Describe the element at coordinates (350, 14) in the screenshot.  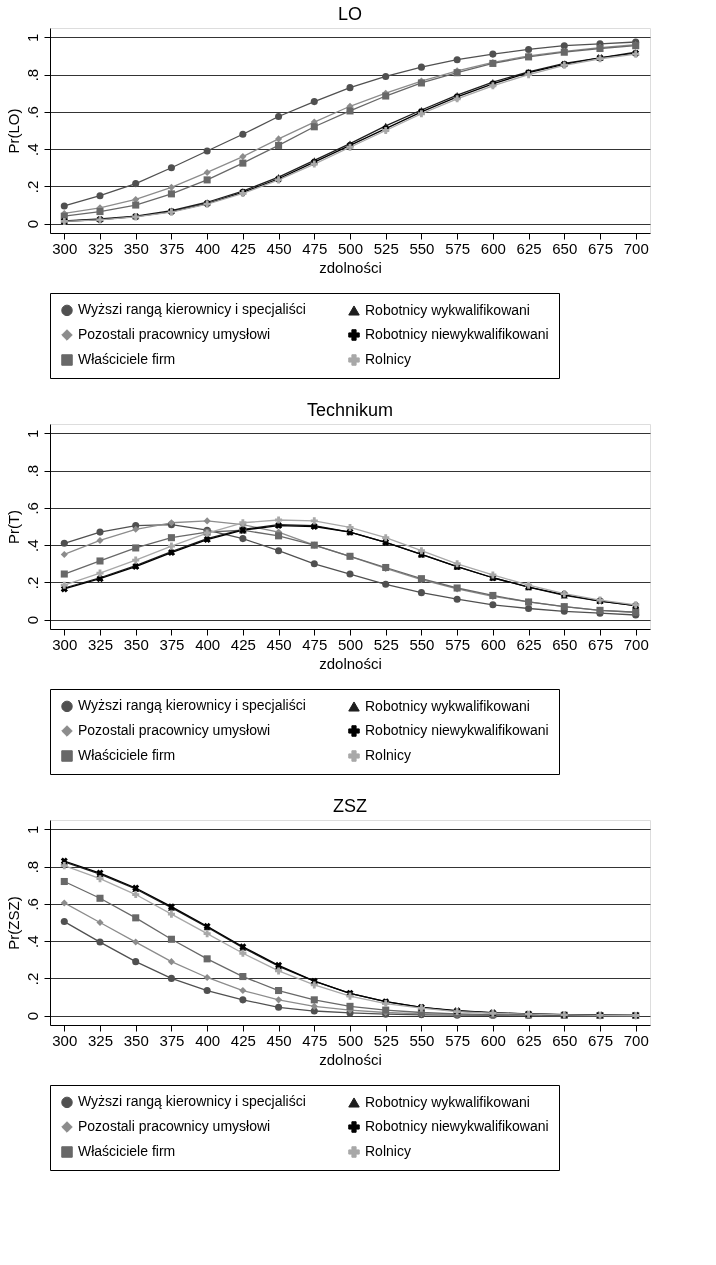
I see `chart-title: LO` at that location.